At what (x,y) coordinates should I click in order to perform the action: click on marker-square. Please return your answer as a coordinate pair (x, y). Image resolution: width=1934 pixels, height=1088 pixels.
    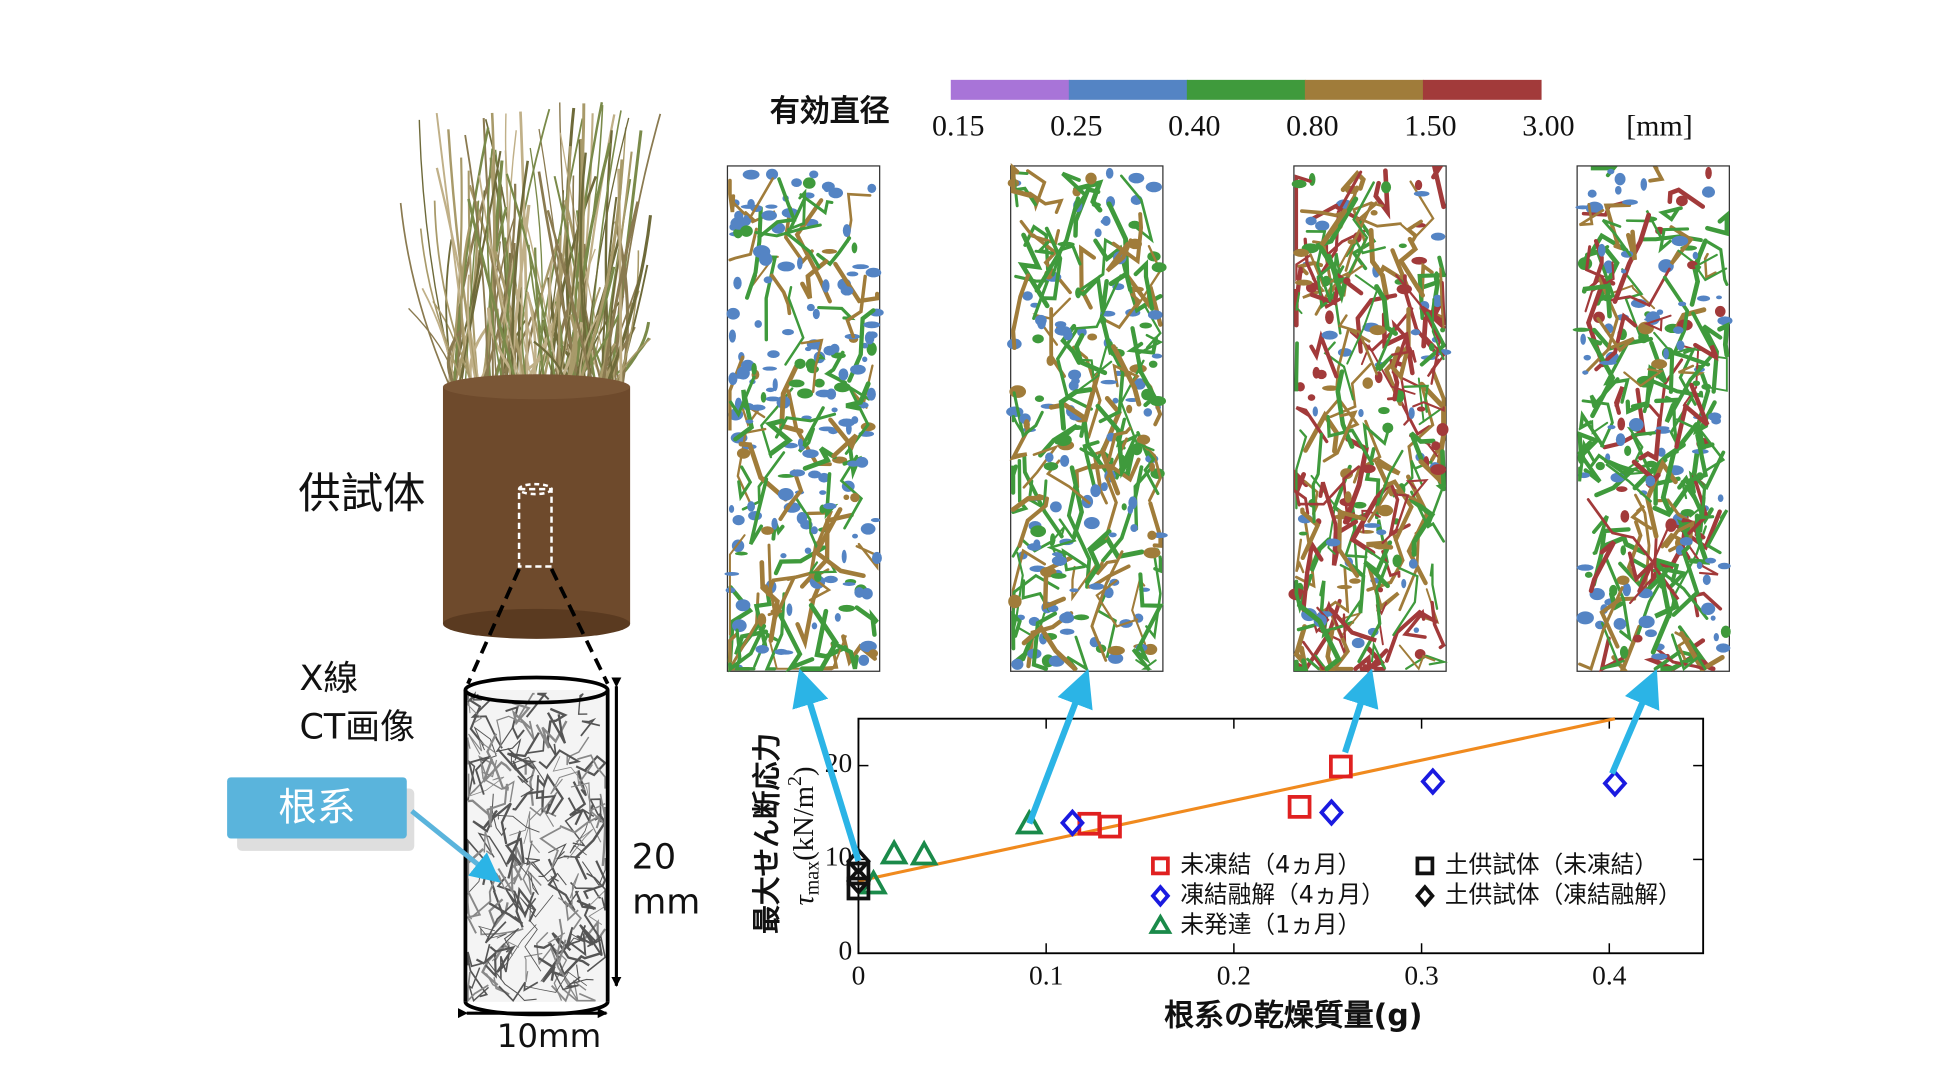
    Looking at the image, I should click on (1110, 826).